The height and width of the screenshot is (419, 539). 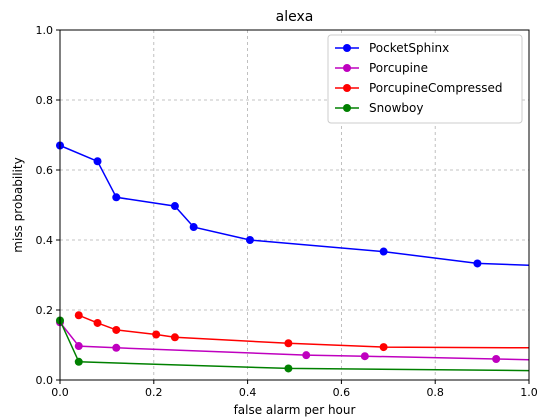 What do you see at coordinates (18, 204) in the screenshot?
I see `y-axis-label: miss probability` at bounding box center [18, 204].